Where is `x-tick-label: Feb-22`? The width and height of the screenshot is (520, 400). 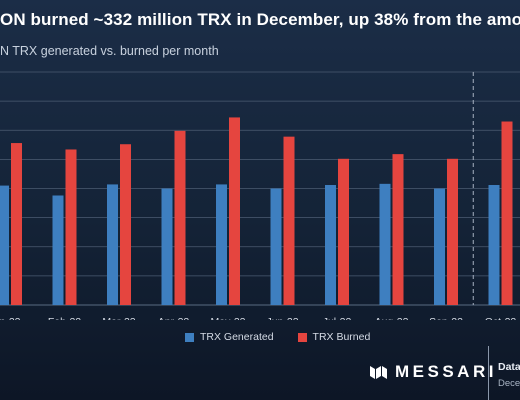 x-tick-label: Feb-22 is located at coordinates (64, 318).